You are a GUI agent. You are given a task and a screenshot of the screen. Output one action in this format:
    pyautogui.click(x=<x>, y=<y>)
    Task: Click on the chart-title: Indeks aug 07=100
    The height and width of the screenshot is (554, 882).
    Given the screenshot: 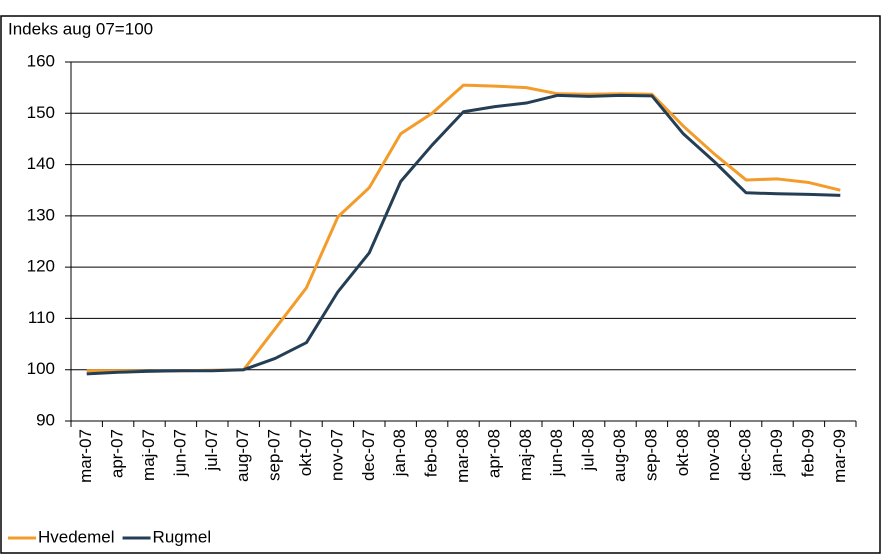 What is the action you would take?
    pyautogui.click(x=80, y=28)
    